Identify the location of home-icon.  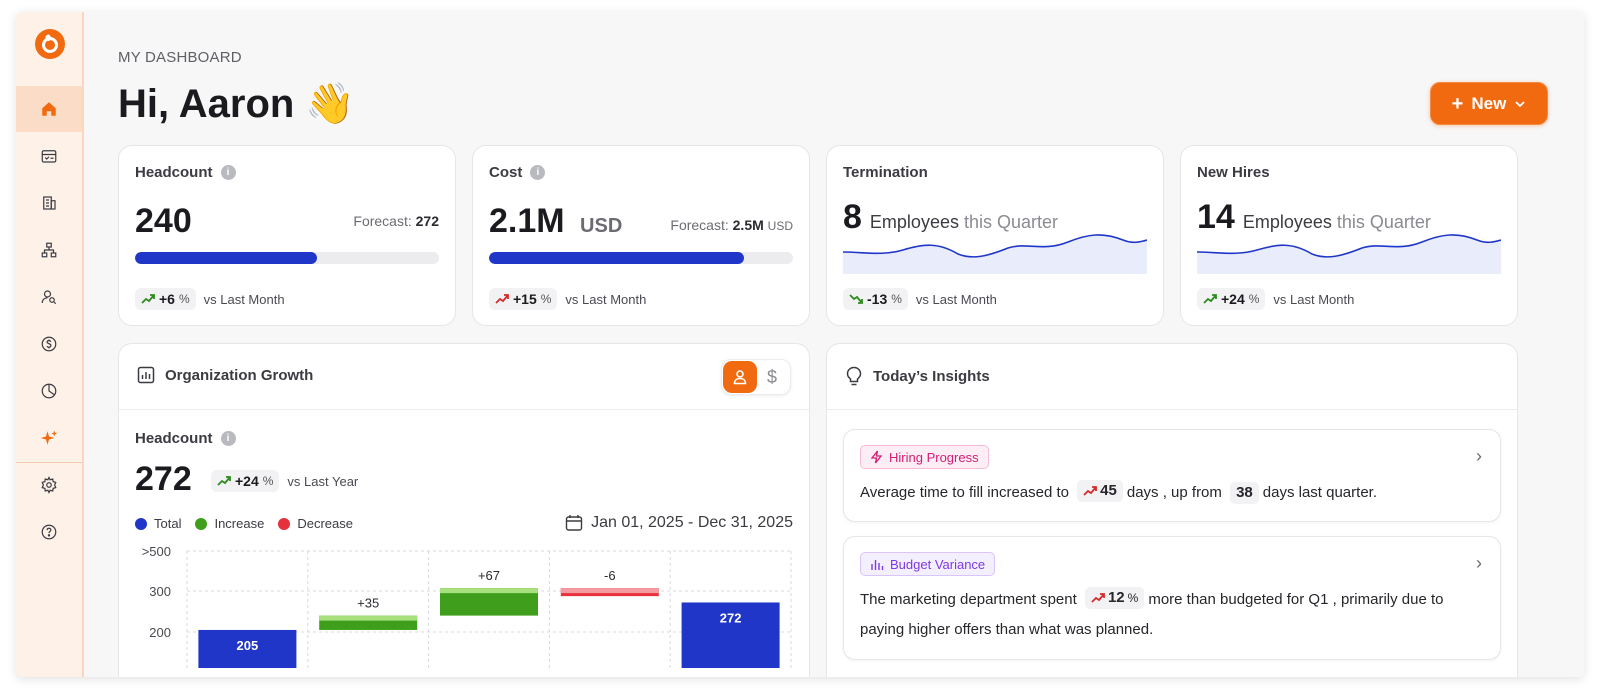
(49, 109).